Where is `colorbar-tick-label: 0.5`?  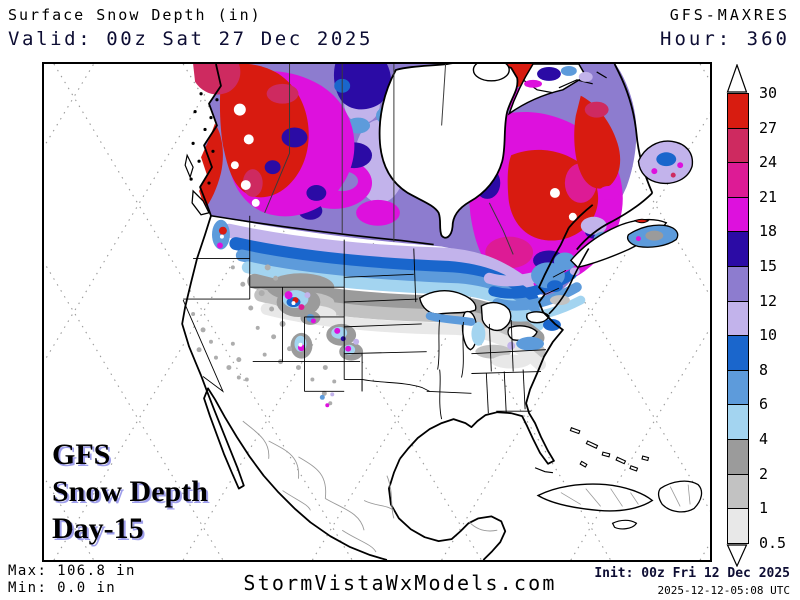 colorbar-tick-label: 0.5 is located at coordinates (773, 542).